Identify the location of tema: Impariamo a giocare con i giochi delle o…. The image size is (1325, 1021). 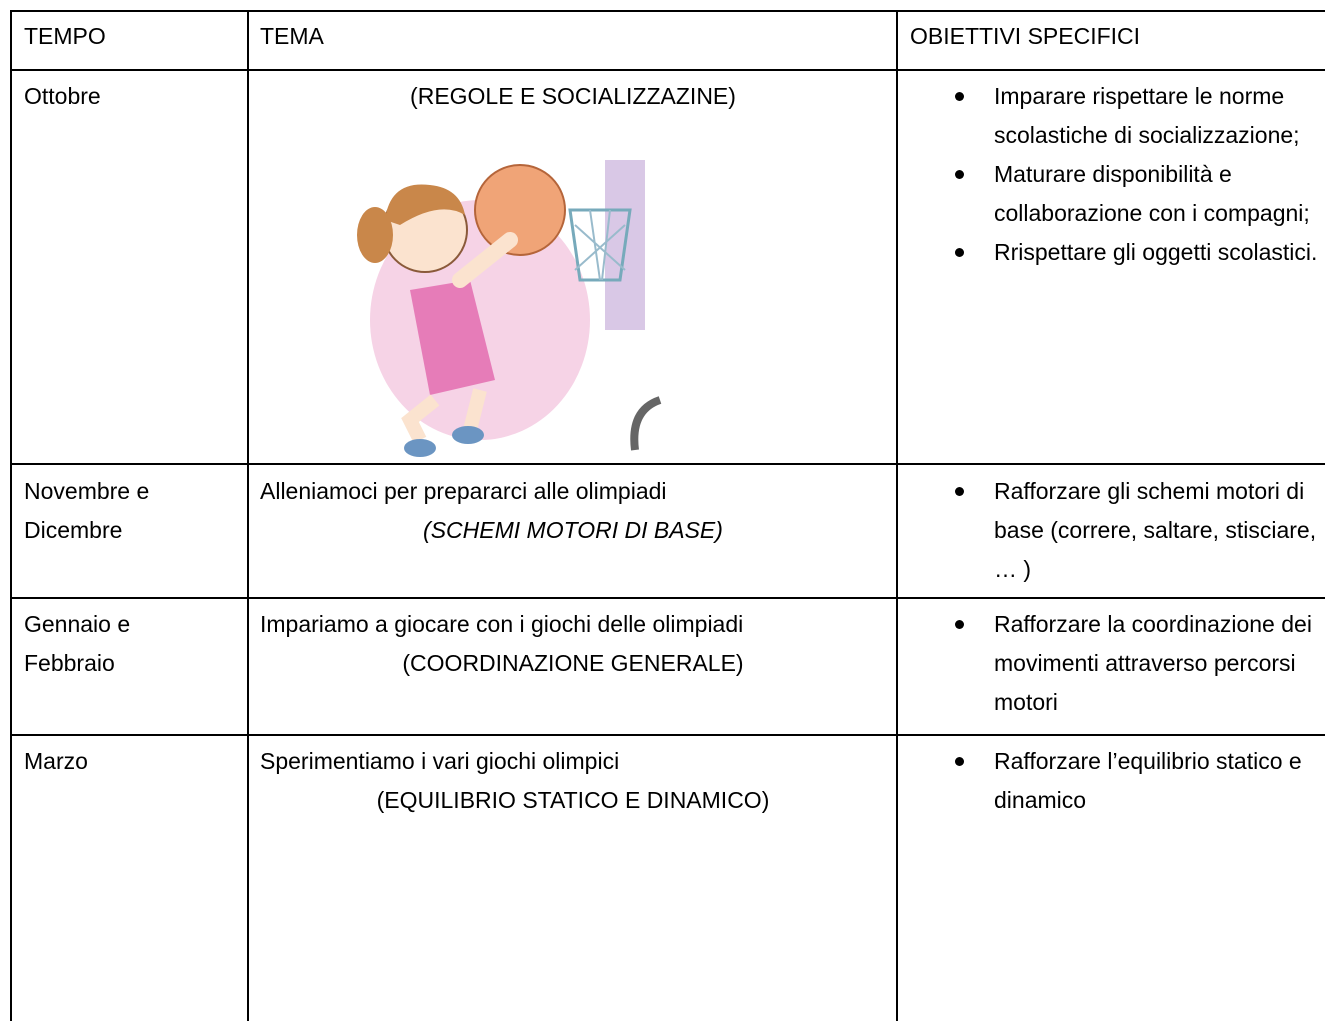
(502, 624).